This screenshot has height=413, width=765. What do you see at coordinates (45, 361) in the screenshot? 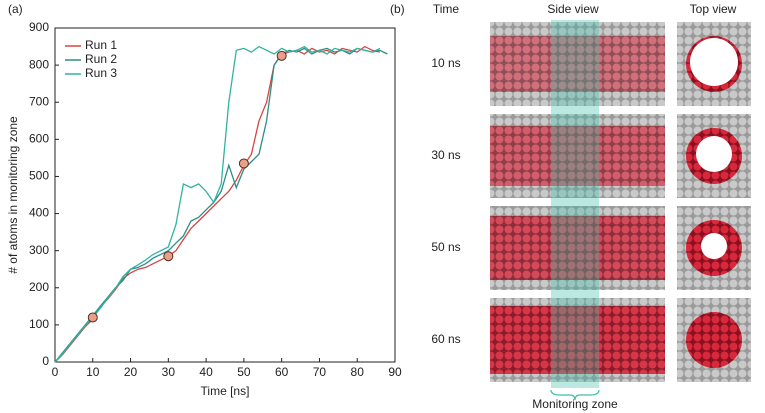
I see `y-tick-label: 0` at bounding box center [45, 361].